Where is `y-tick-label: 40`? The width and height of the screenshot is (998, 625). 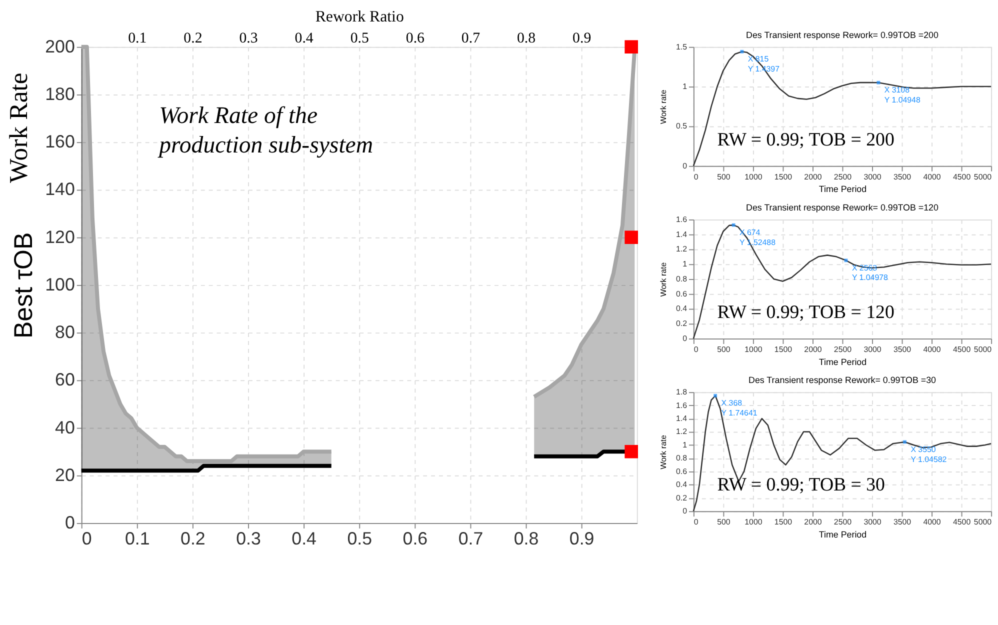 y-tick-label: 40 is located at coordinates (65, 427).